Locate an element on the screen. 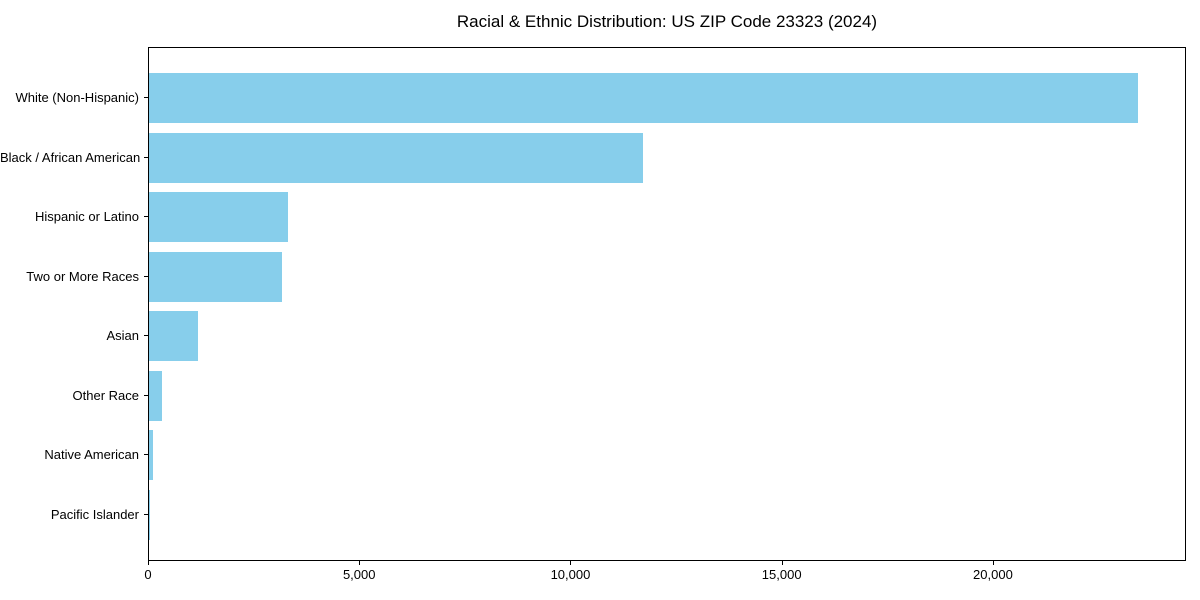  bar-other-race is located at coordinates (156, 395).